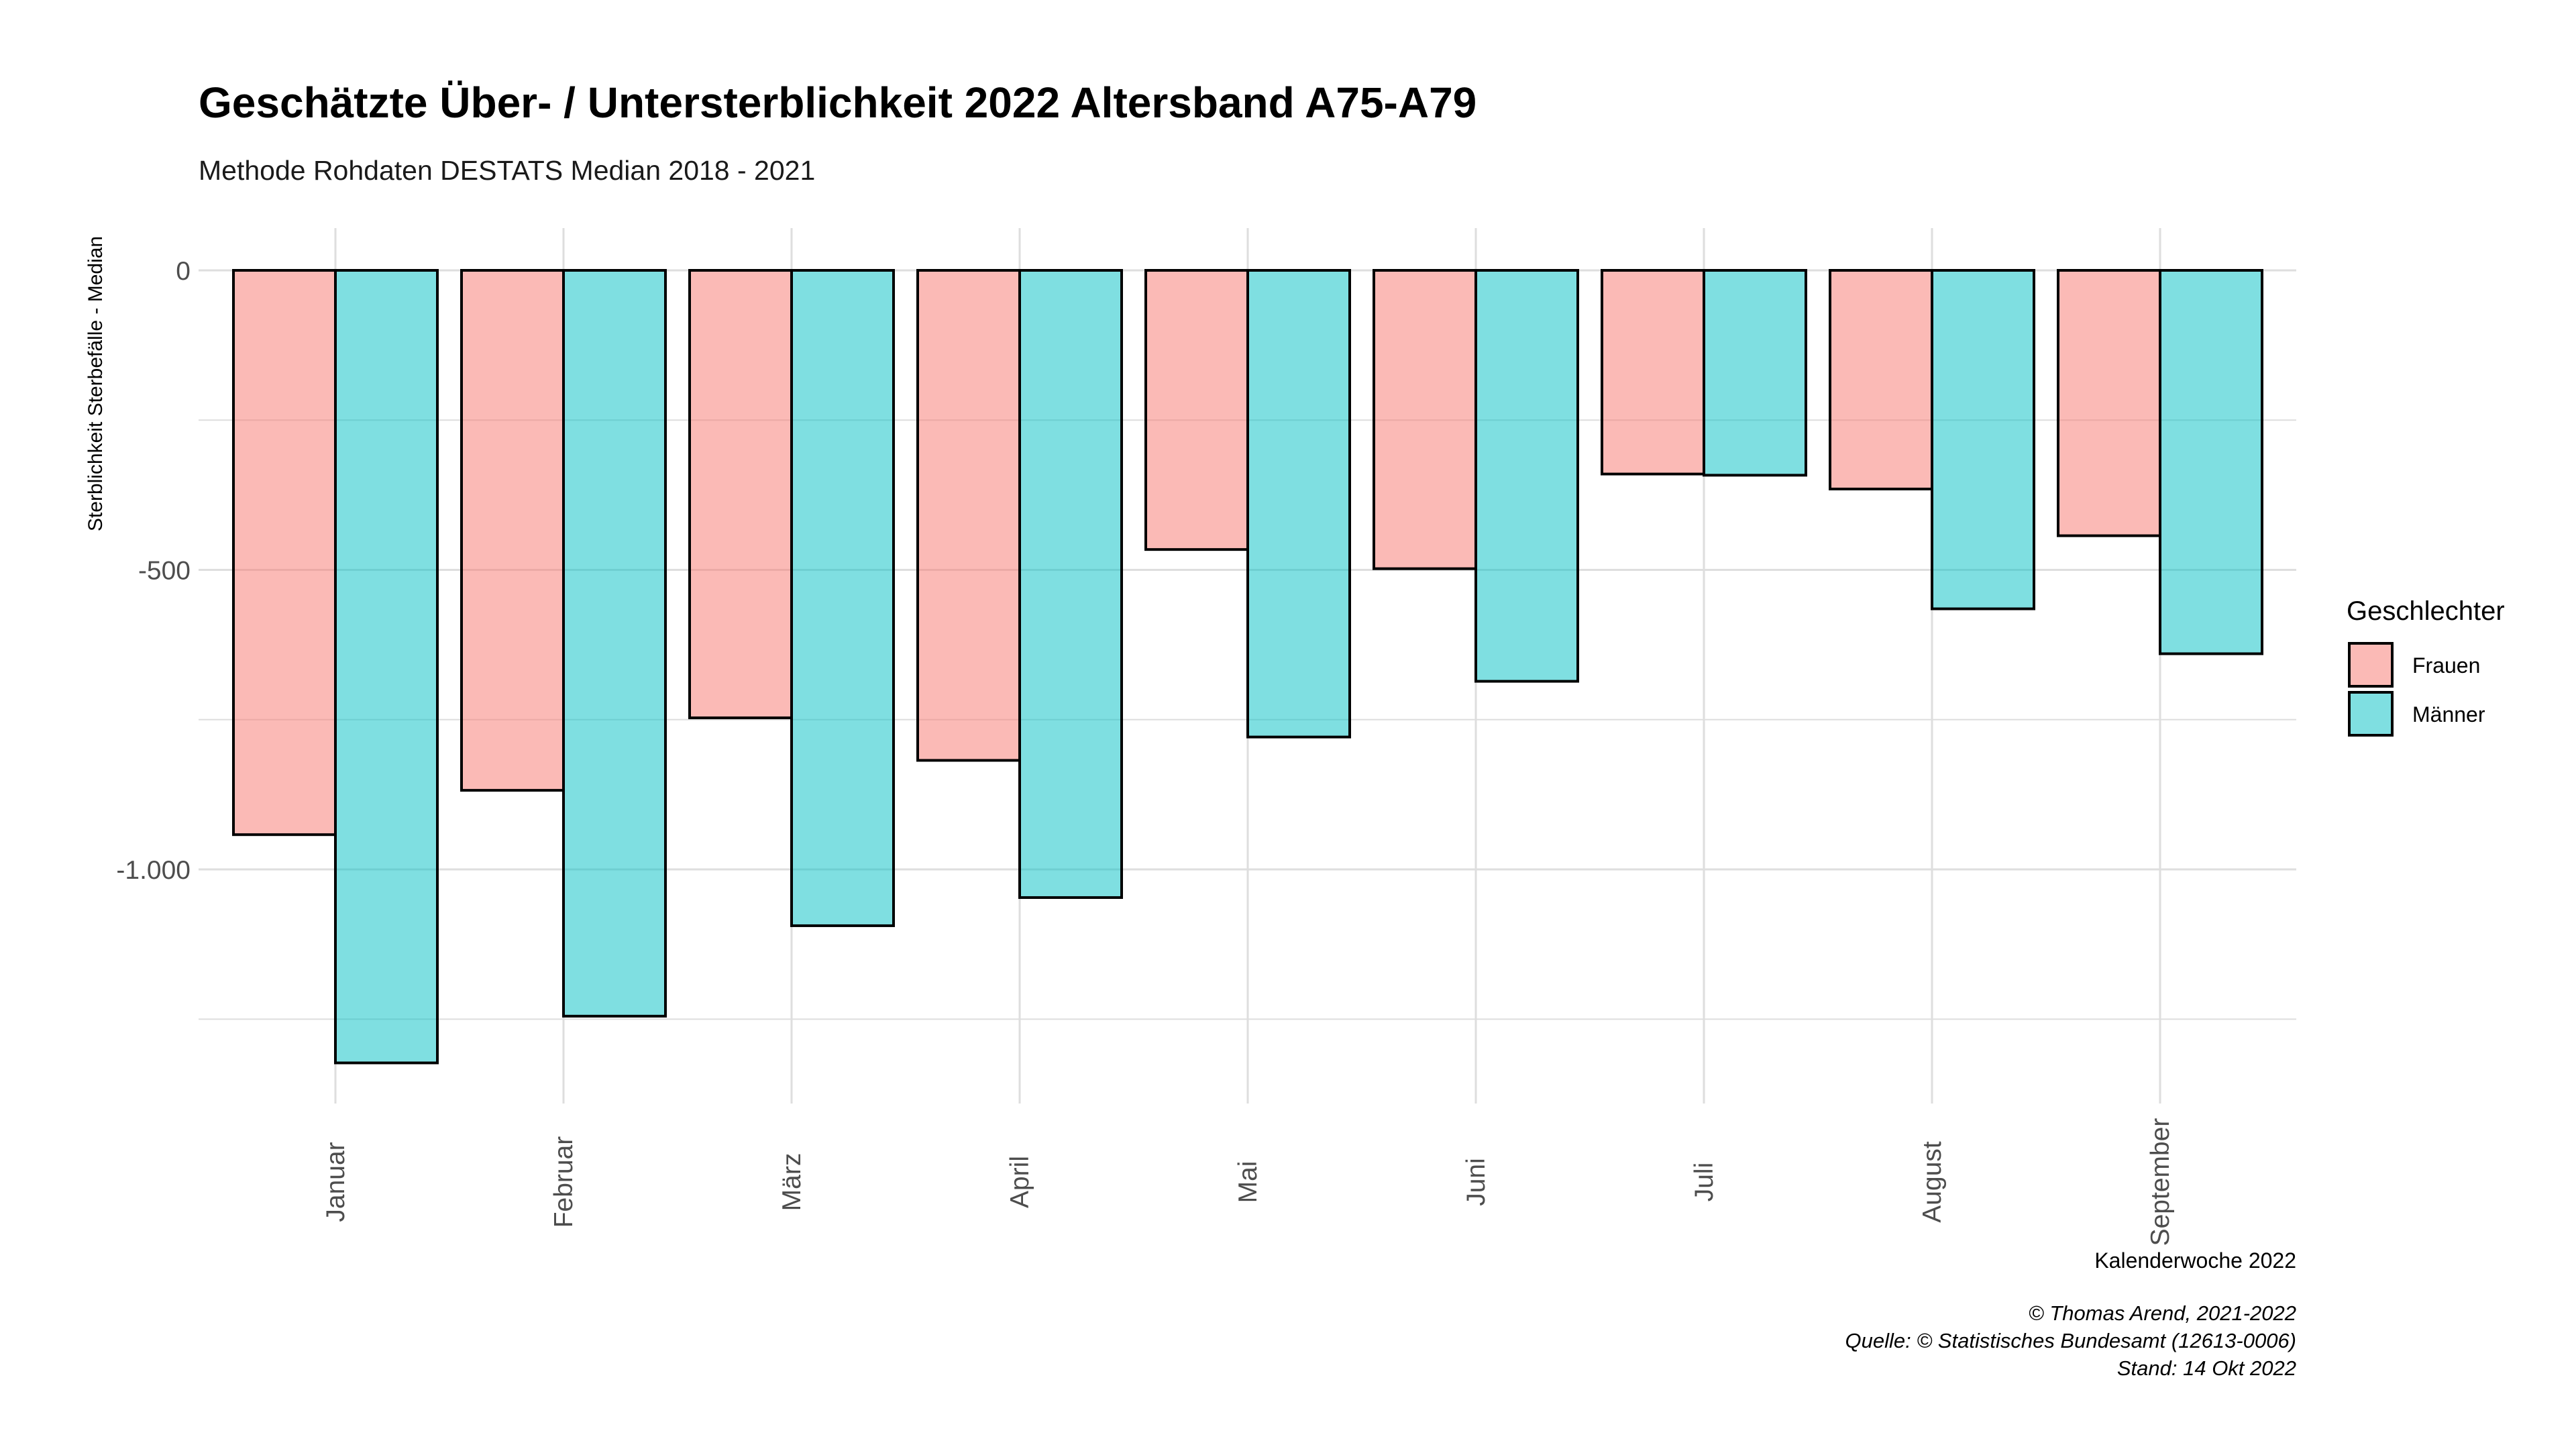  Describe the element at coordinates (96, 383) in the screenshot. I see `y-axis-label: Sterblichkeit Sterbefälle - Median` at that location.